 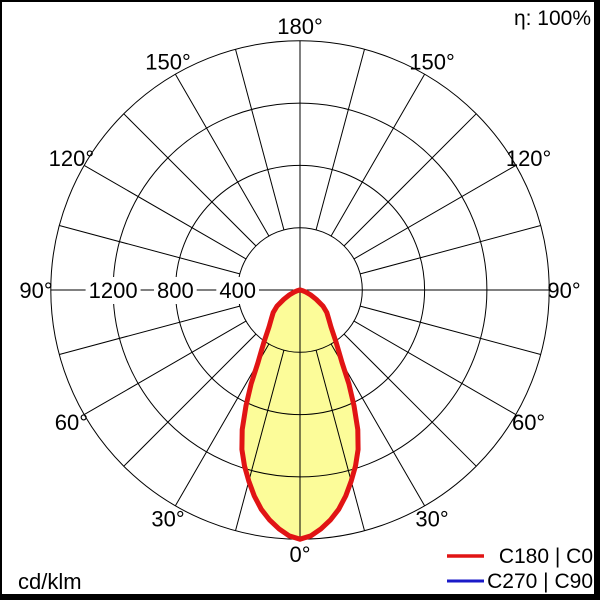 What do you see at coordinates (167, 519) in the screenshot?
I see `angle-label-30-left: 30°` at bounding box center [167, 519].